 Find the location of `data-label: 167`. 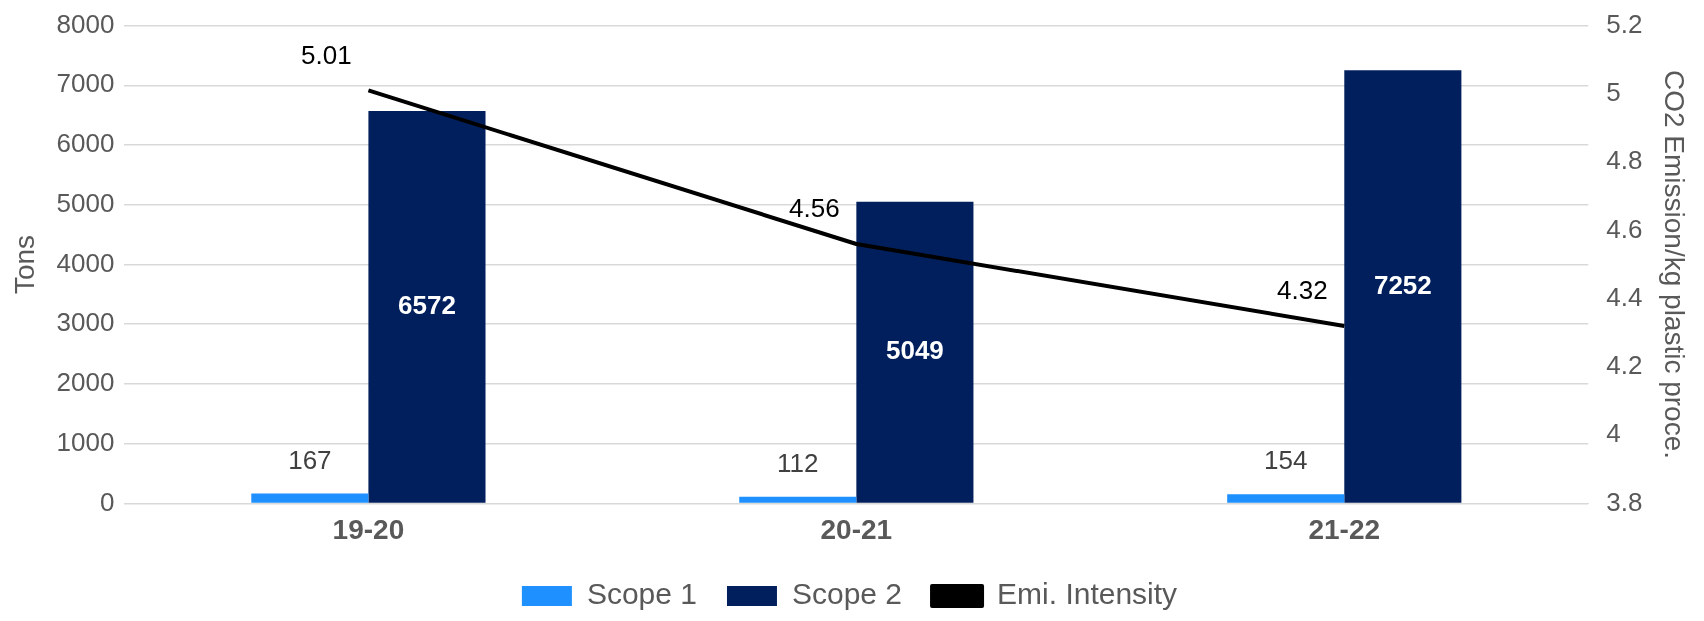

data-label: 167 is located at coordinates (310, 459).